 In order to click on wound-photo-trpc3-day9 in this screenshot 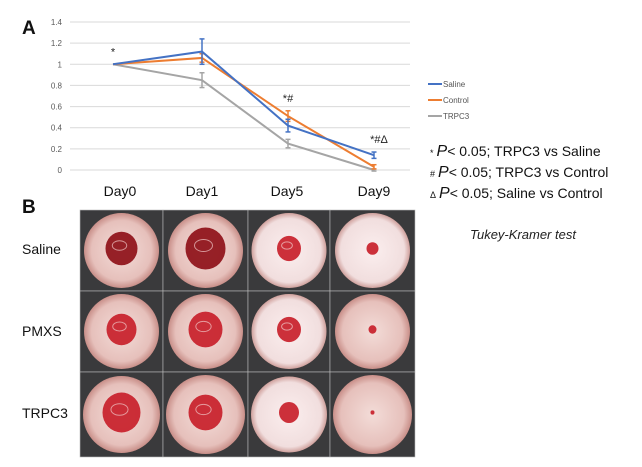, I will do `click(372, 414)`.